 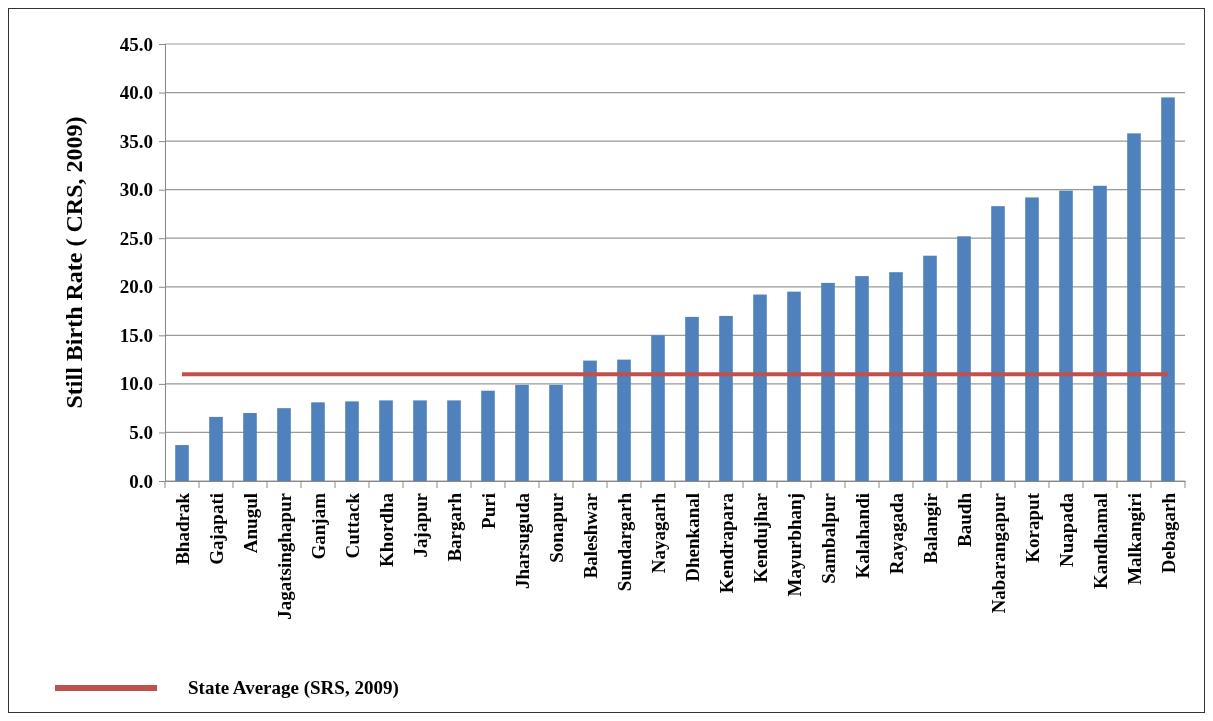 I want to click on x-tick-label: Nayagarh, so click(x=658, y=533).